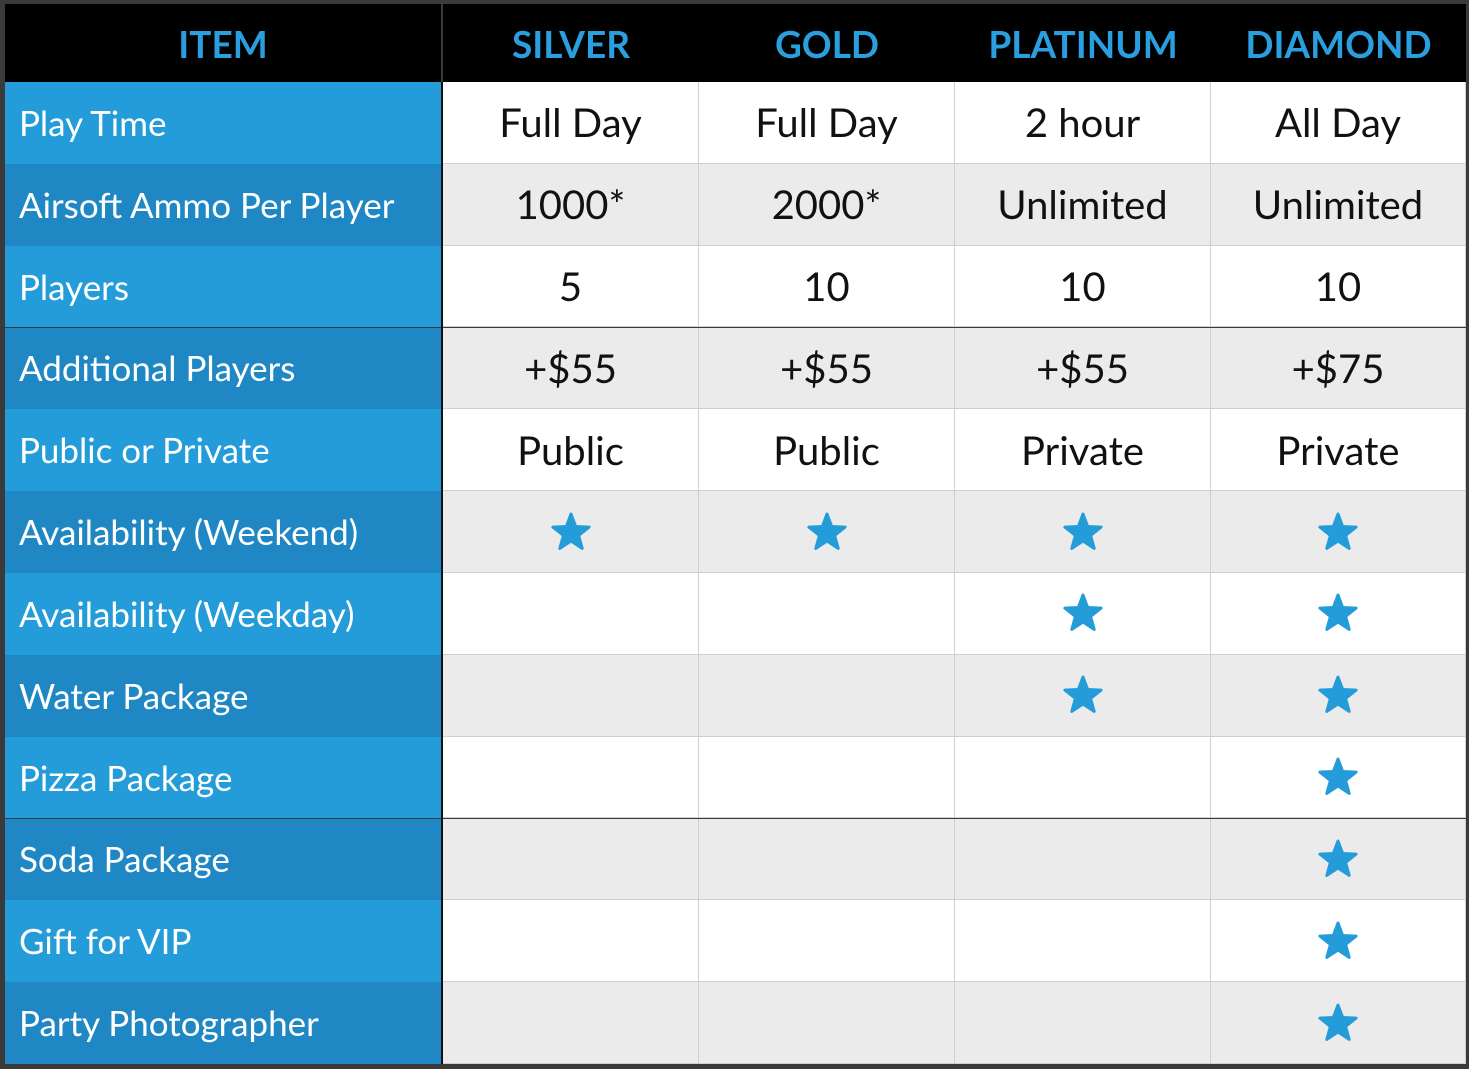 The height and width of the screenshot is (1069, 1469). I want to click on row-label: Additional Players, so click(223, 368).